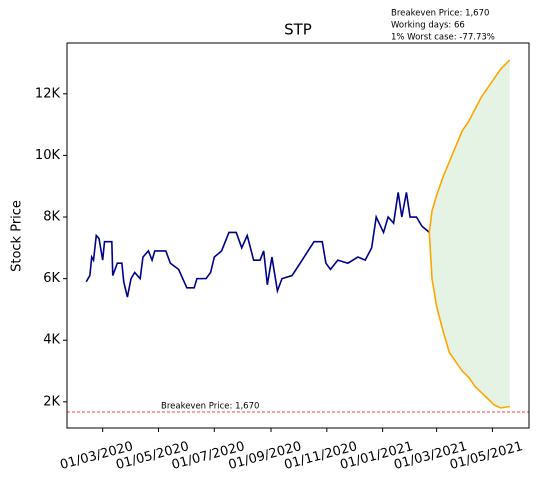  I want to click on chart-title: STP, so click(298, 30).